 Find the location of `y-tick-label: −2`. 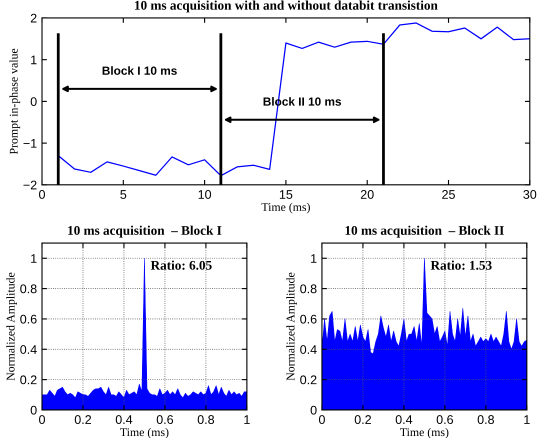

y-tick-label: −2 is located at coordinates (30, 185).